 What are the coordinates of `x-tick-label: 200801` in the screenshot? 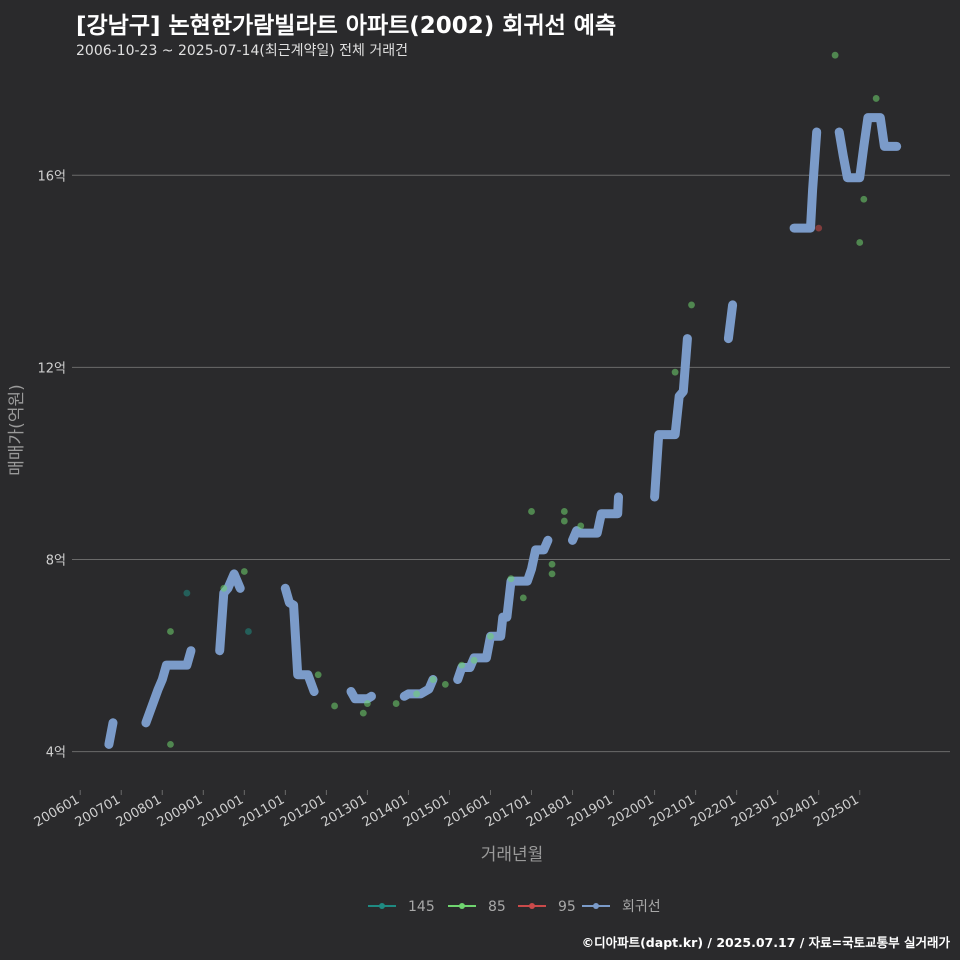 It's located at (139, 811).